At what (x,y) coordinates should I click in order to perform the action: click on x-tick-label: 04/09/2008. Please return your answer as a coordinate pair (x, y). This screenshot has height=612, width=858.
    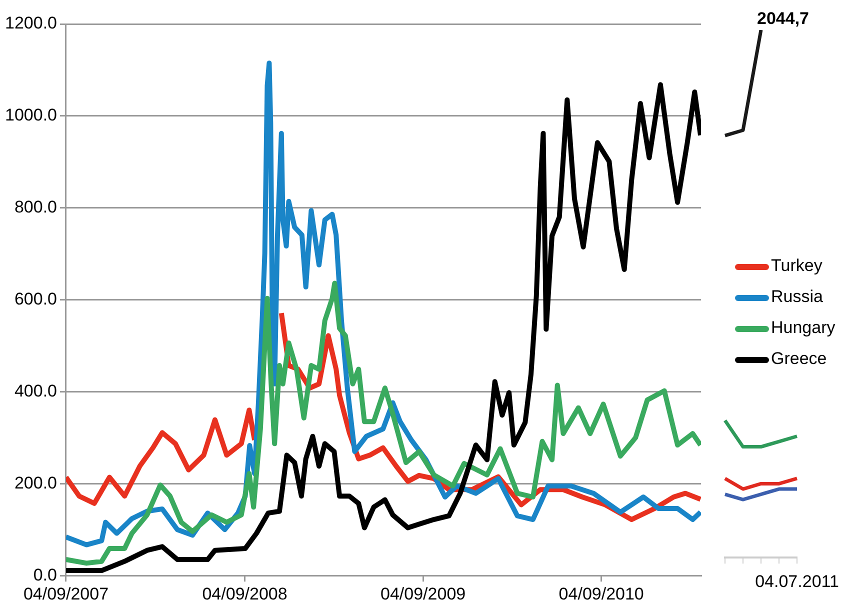
    Looking at the image, I should click on (245, 594).